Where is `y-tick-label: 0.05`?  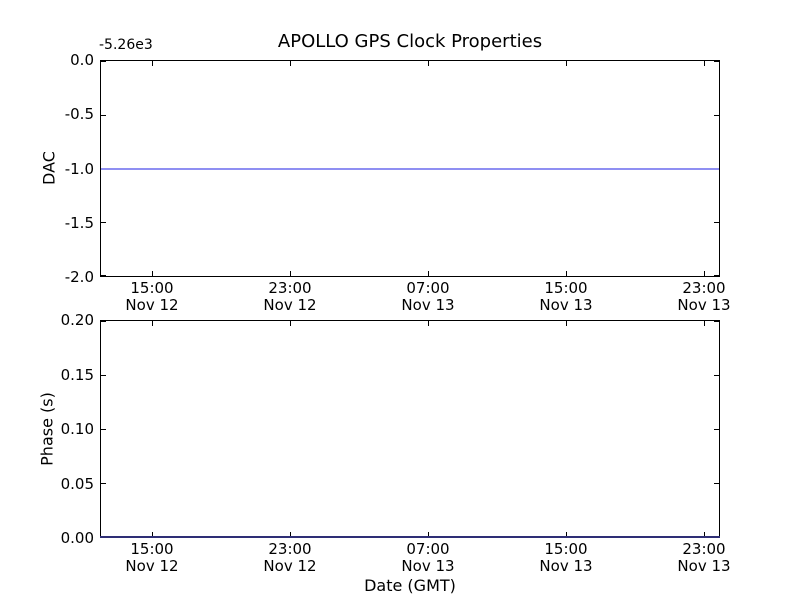 y-tick-label: 0.05 is located at coordinates (77, 484).